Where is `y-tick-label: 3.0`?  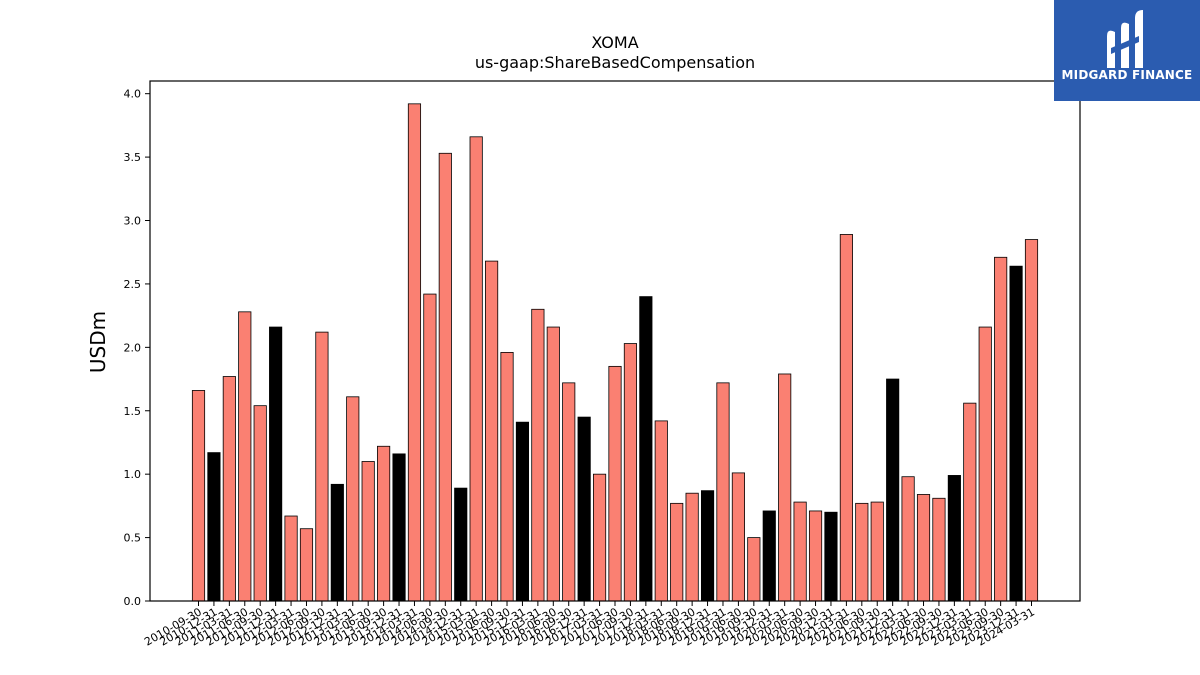 y-tick-label: 3.0 is located at coordinates (133, 221).